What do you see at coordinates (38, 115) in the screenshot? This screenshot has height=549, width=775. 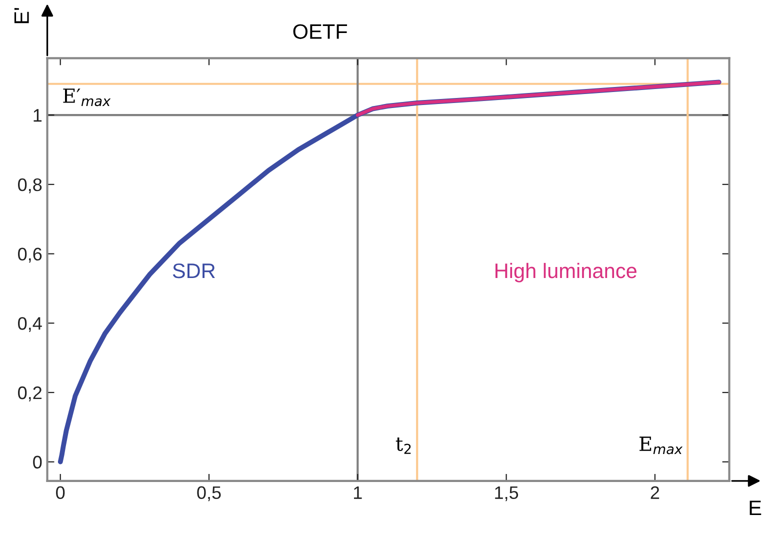 I see `y-tick-label: 1` at bounding box center [38, 115].